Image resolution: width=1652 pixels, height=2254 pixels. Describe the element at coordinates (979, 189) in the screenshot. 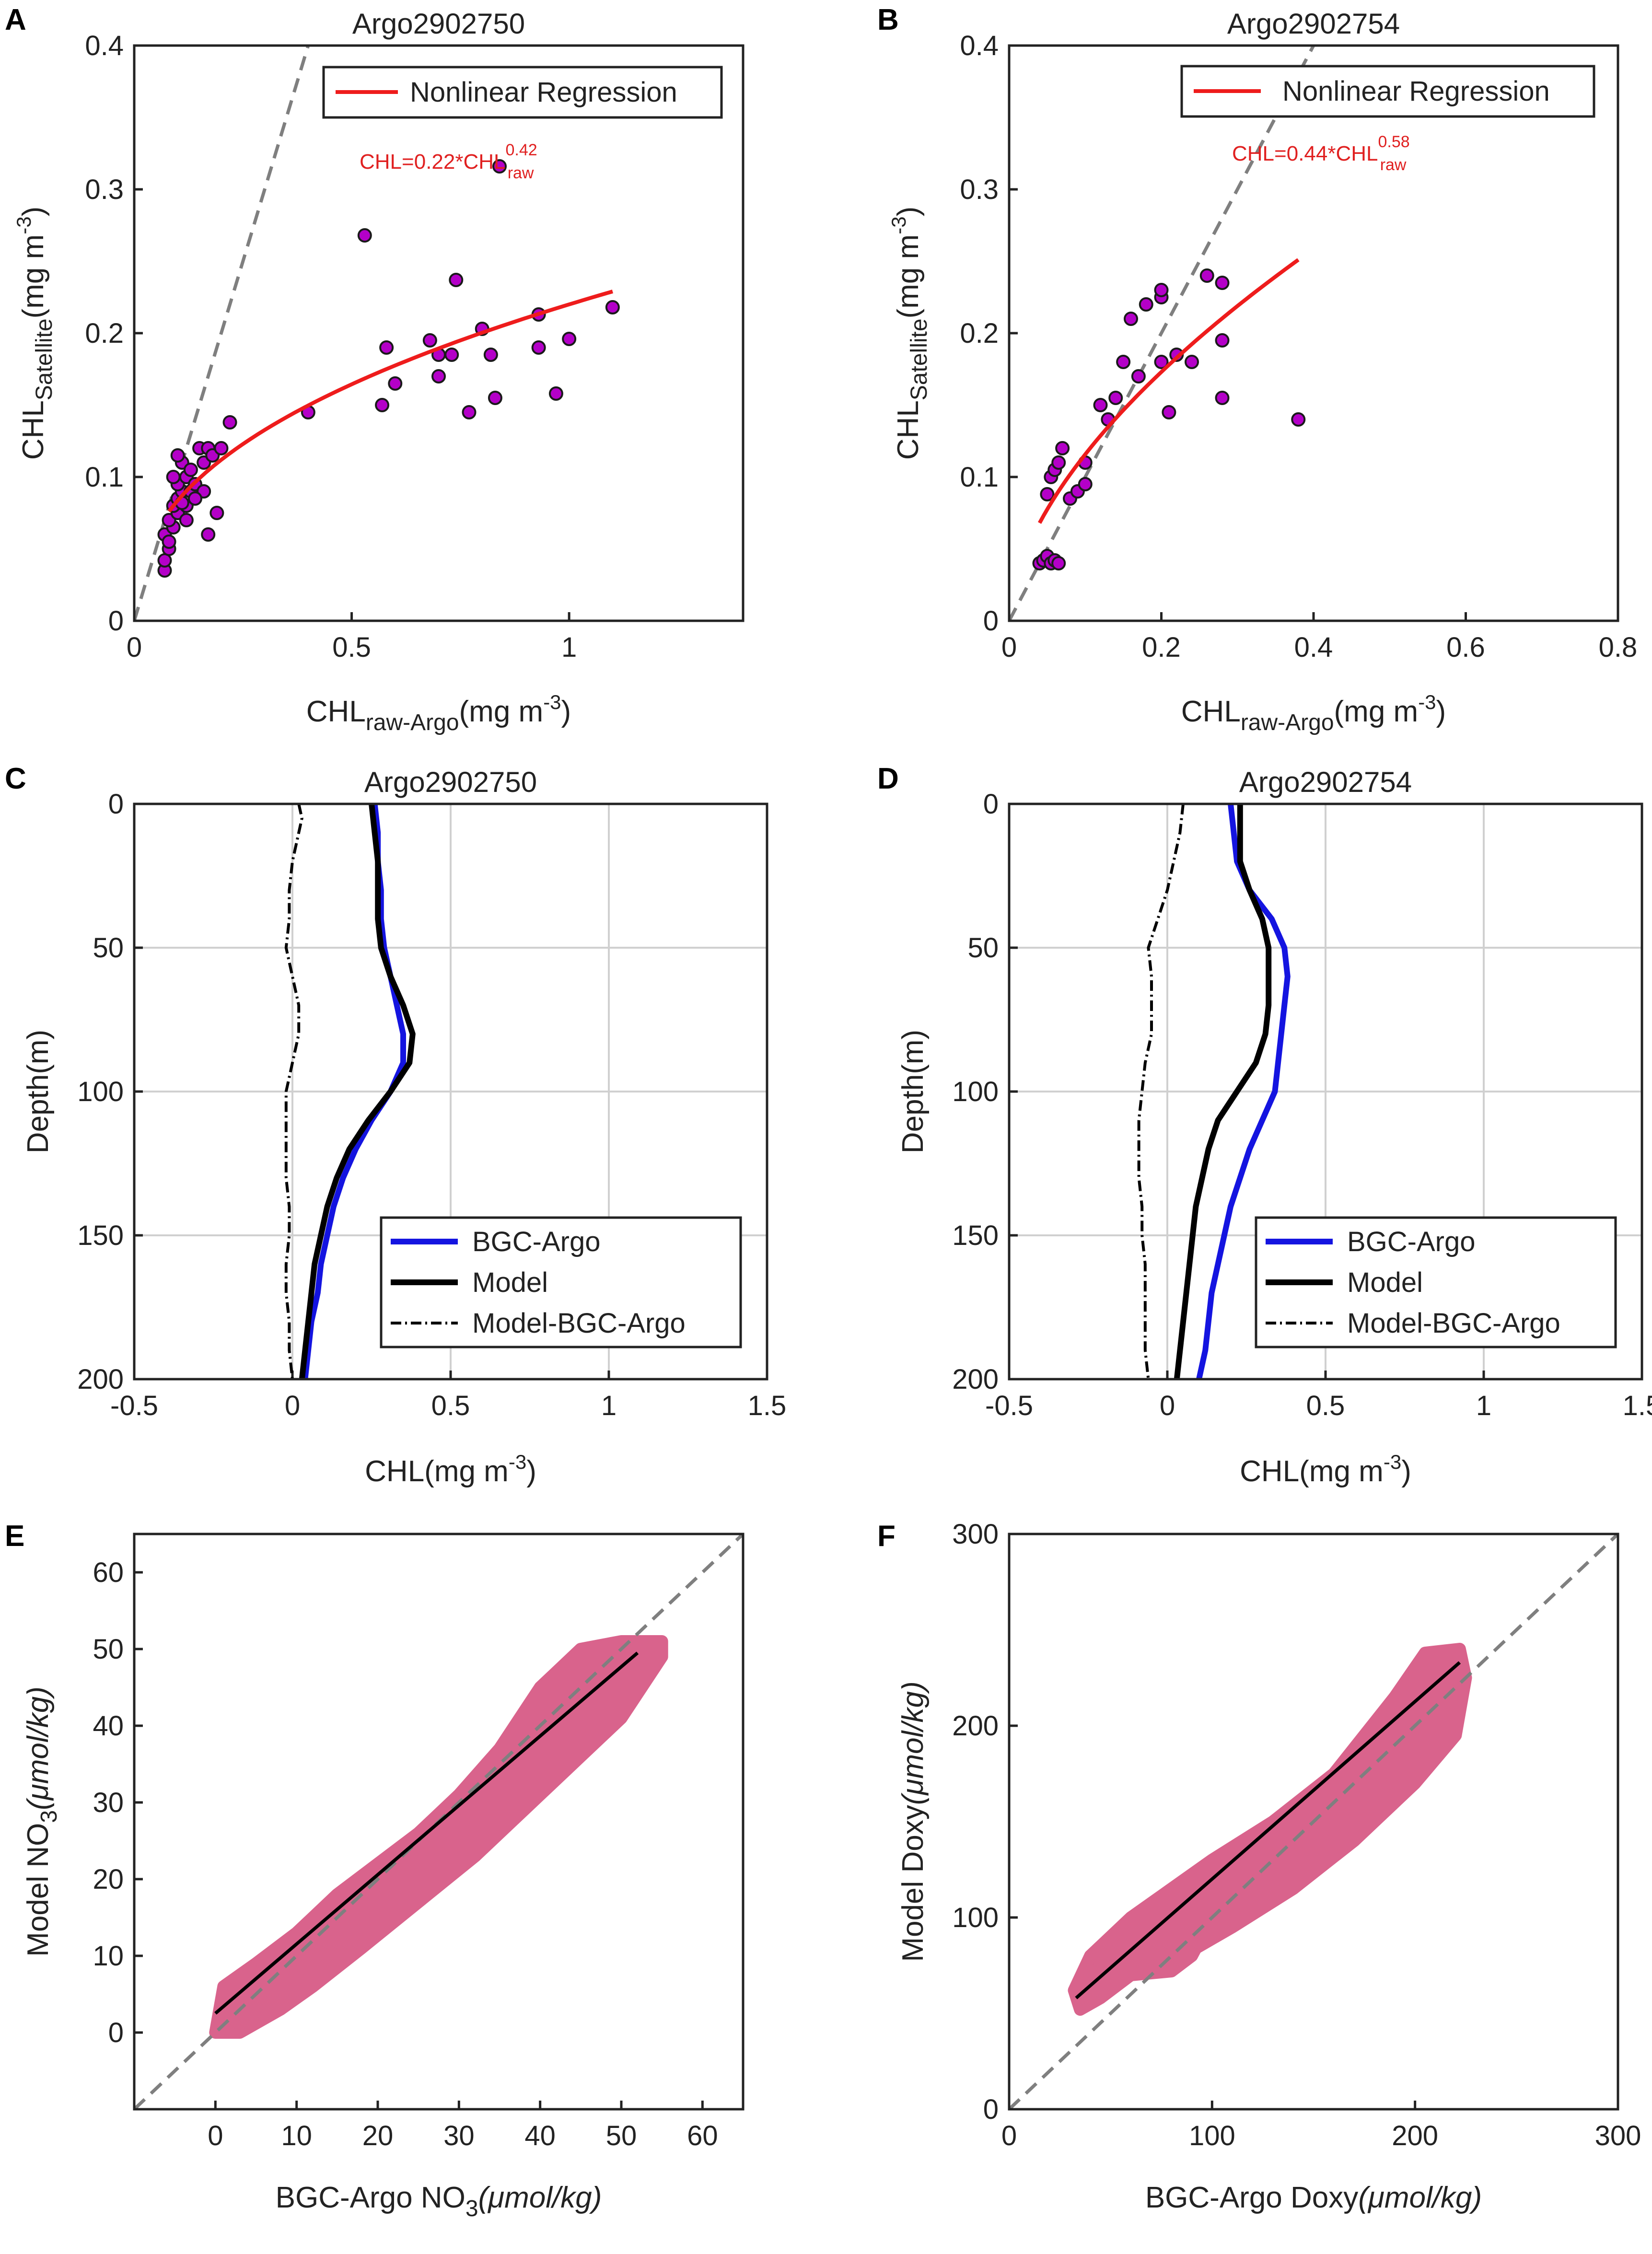

I see `panel-b-ytick-label: 0.3` at that location.